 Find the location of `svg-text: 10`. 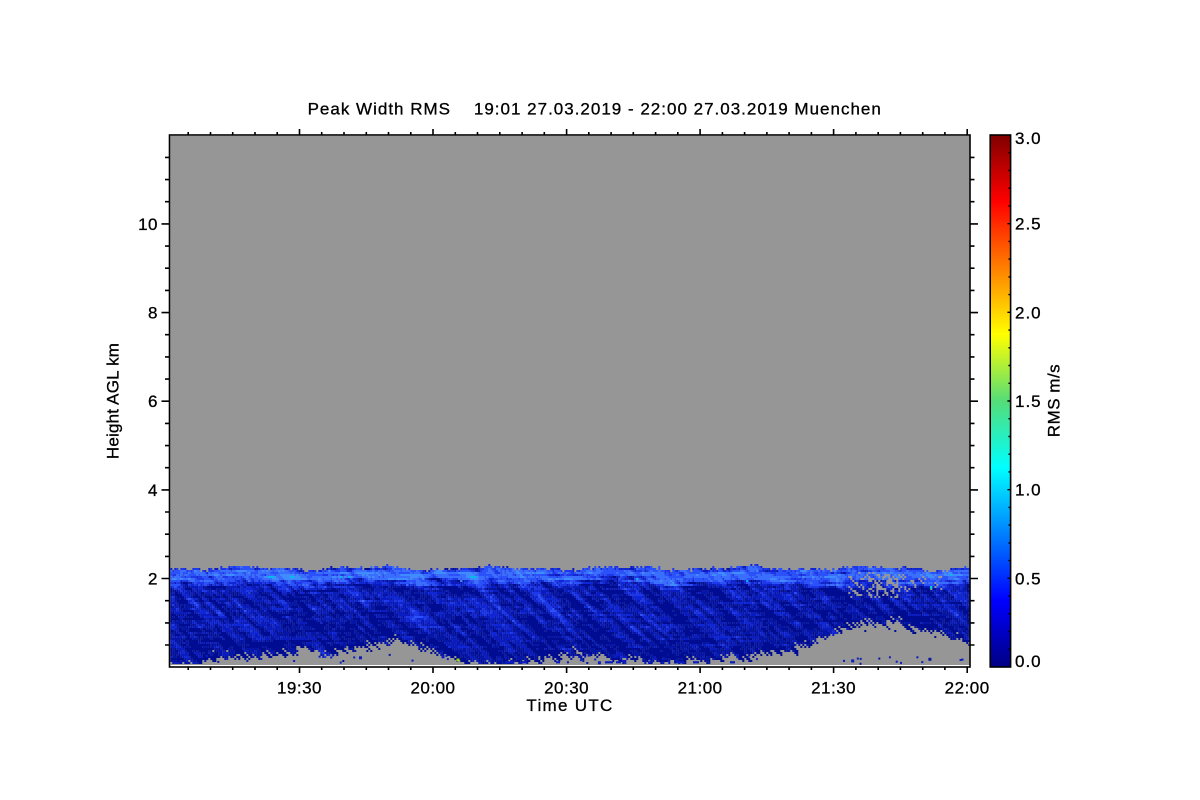

svg-text: 10 is located at coordinates (148, 224).